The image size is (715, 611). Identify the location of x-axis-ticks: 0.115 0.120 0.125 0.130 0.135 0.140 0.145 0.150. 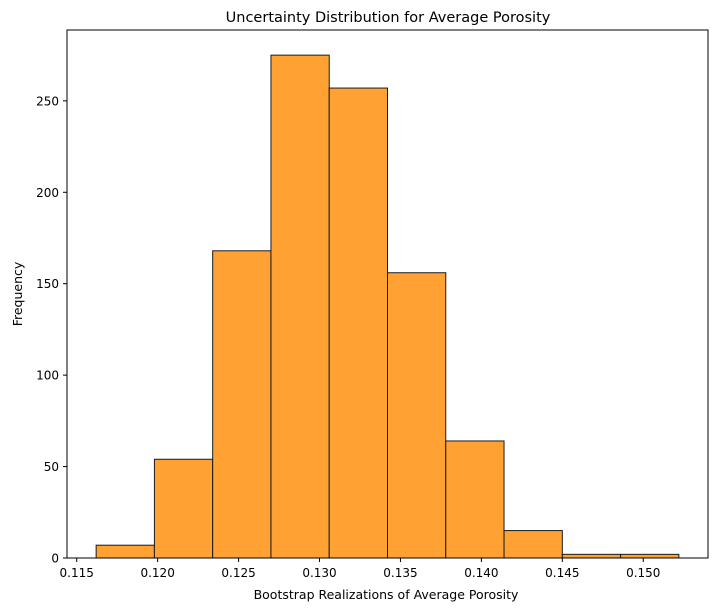
(360, 569).